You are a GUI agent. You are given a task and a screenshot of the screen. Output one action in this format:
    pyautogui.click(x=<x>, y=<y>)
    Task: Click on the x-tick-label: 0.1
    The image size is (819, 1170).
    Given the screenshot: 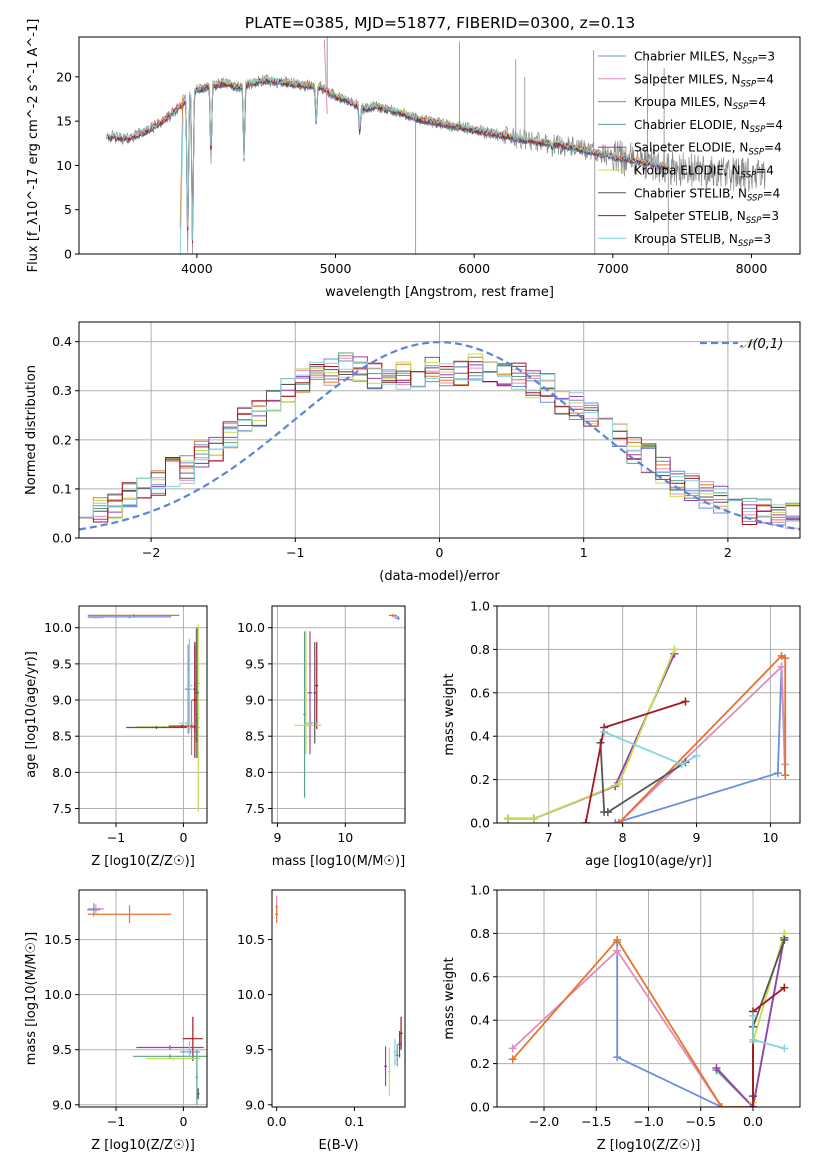 What is the action you would take?
    pyautogui.click(x=354, y=1121)
    